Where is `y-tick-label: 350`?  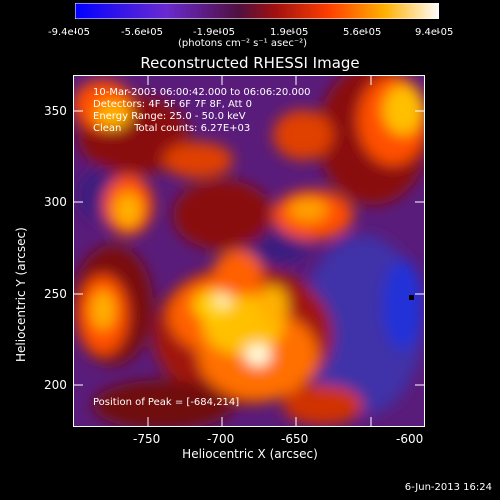
y-tick-label: 350 is located at coordinates (55, 111).